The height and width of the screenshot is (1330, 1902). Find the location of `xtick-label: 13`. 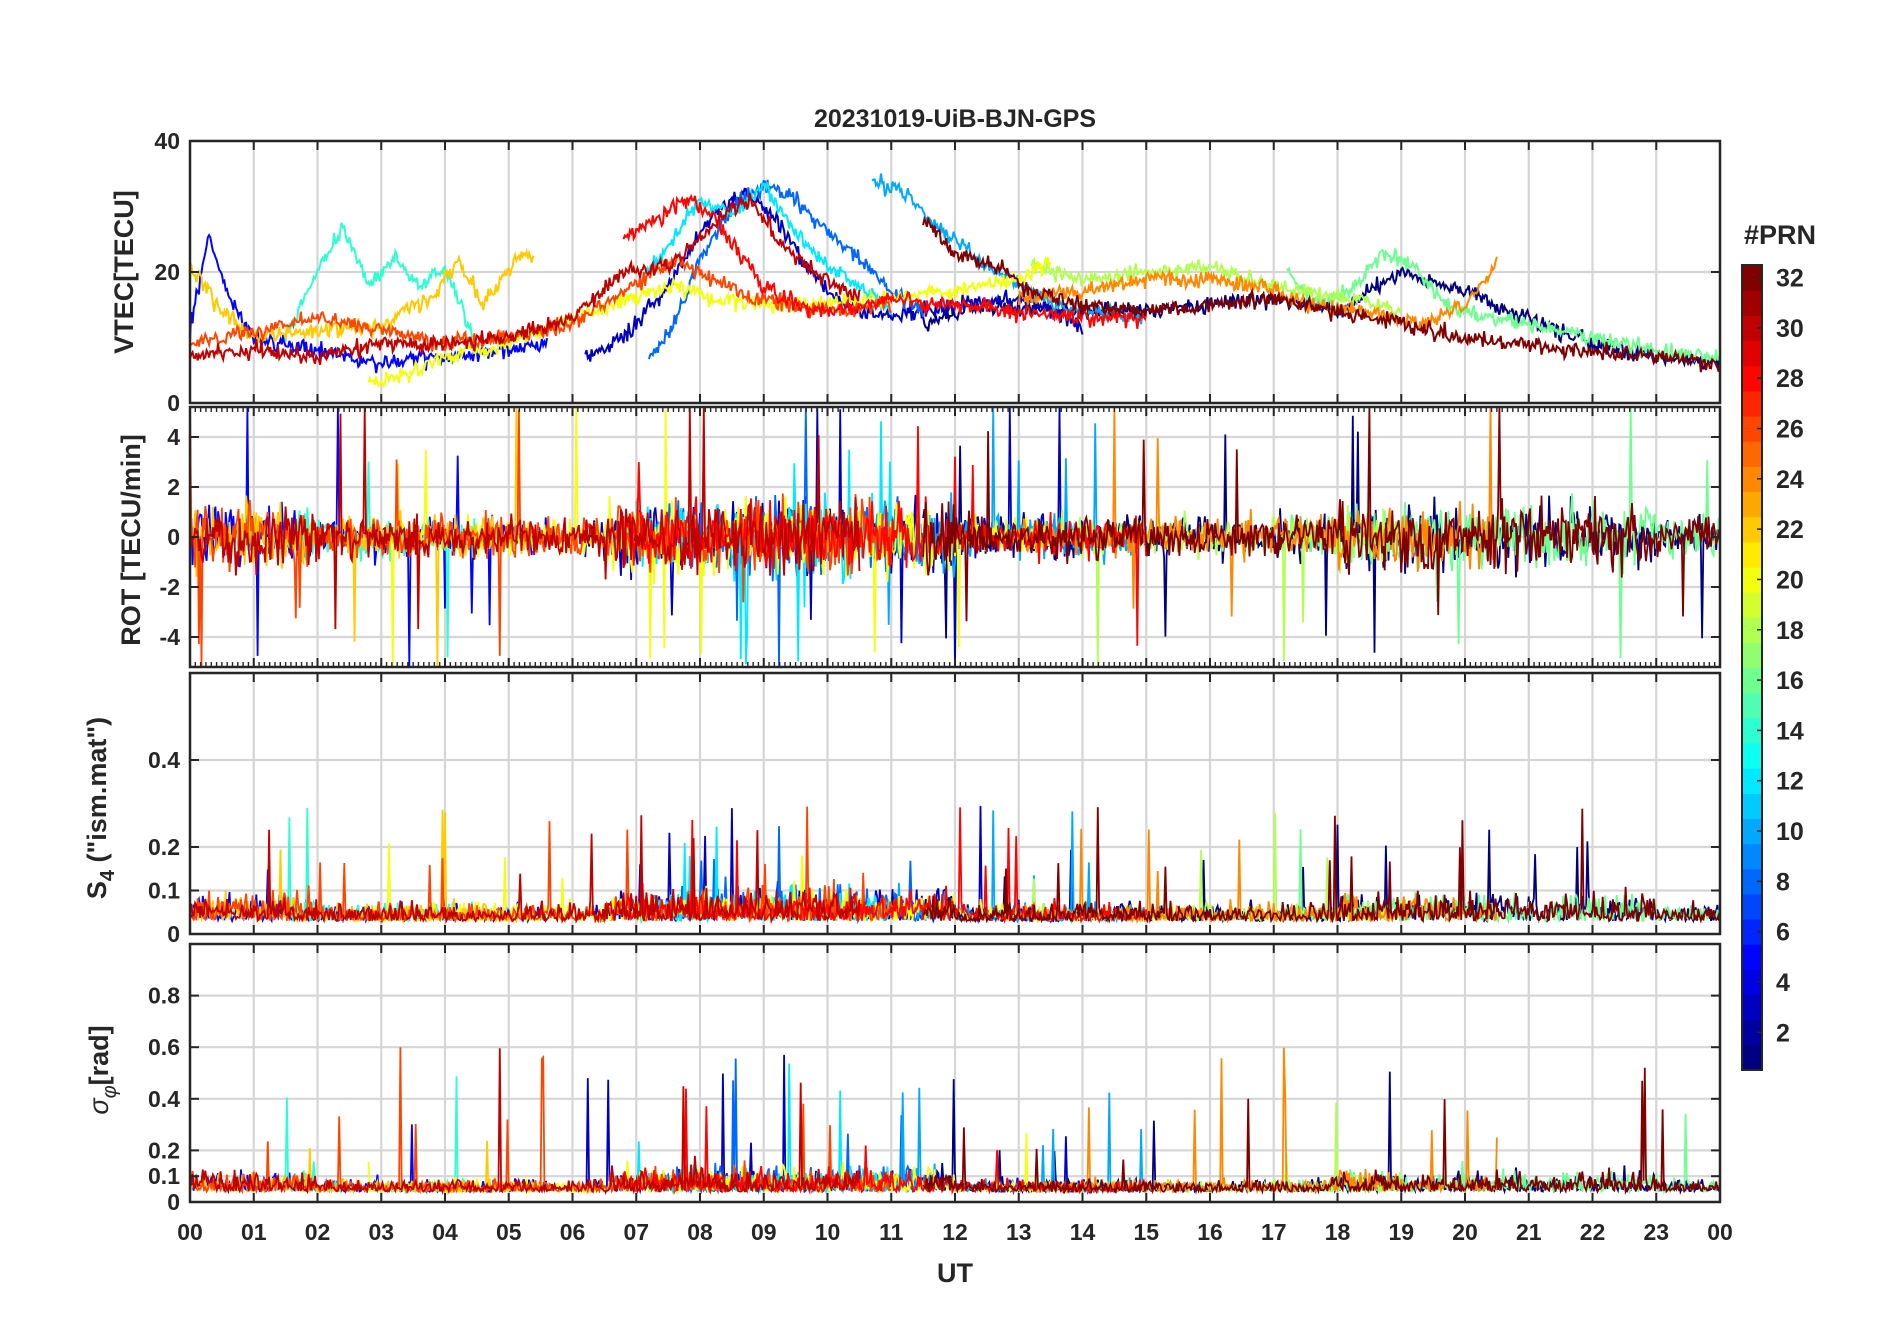

xtick-label: 13 is located at coordinates (1019, 1232).